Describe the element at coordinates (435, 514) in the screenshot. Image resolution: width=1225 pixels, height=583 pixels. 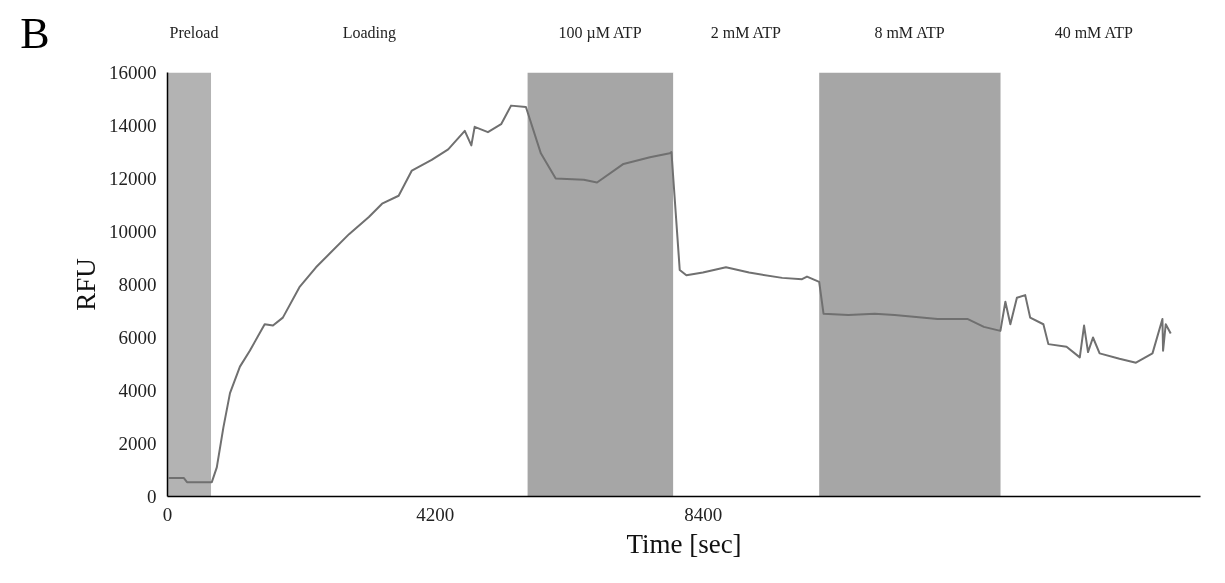
I see `x-tick-label: 4200` at that location.